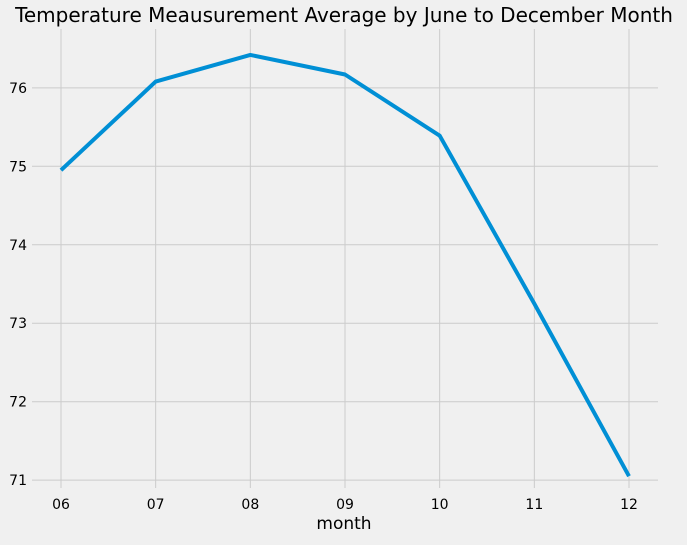 This screenshot has width=687, height=545. Describe the element at coordinates (18, 324) in the screenshot. I see `y-tick-label: 73` at that location.